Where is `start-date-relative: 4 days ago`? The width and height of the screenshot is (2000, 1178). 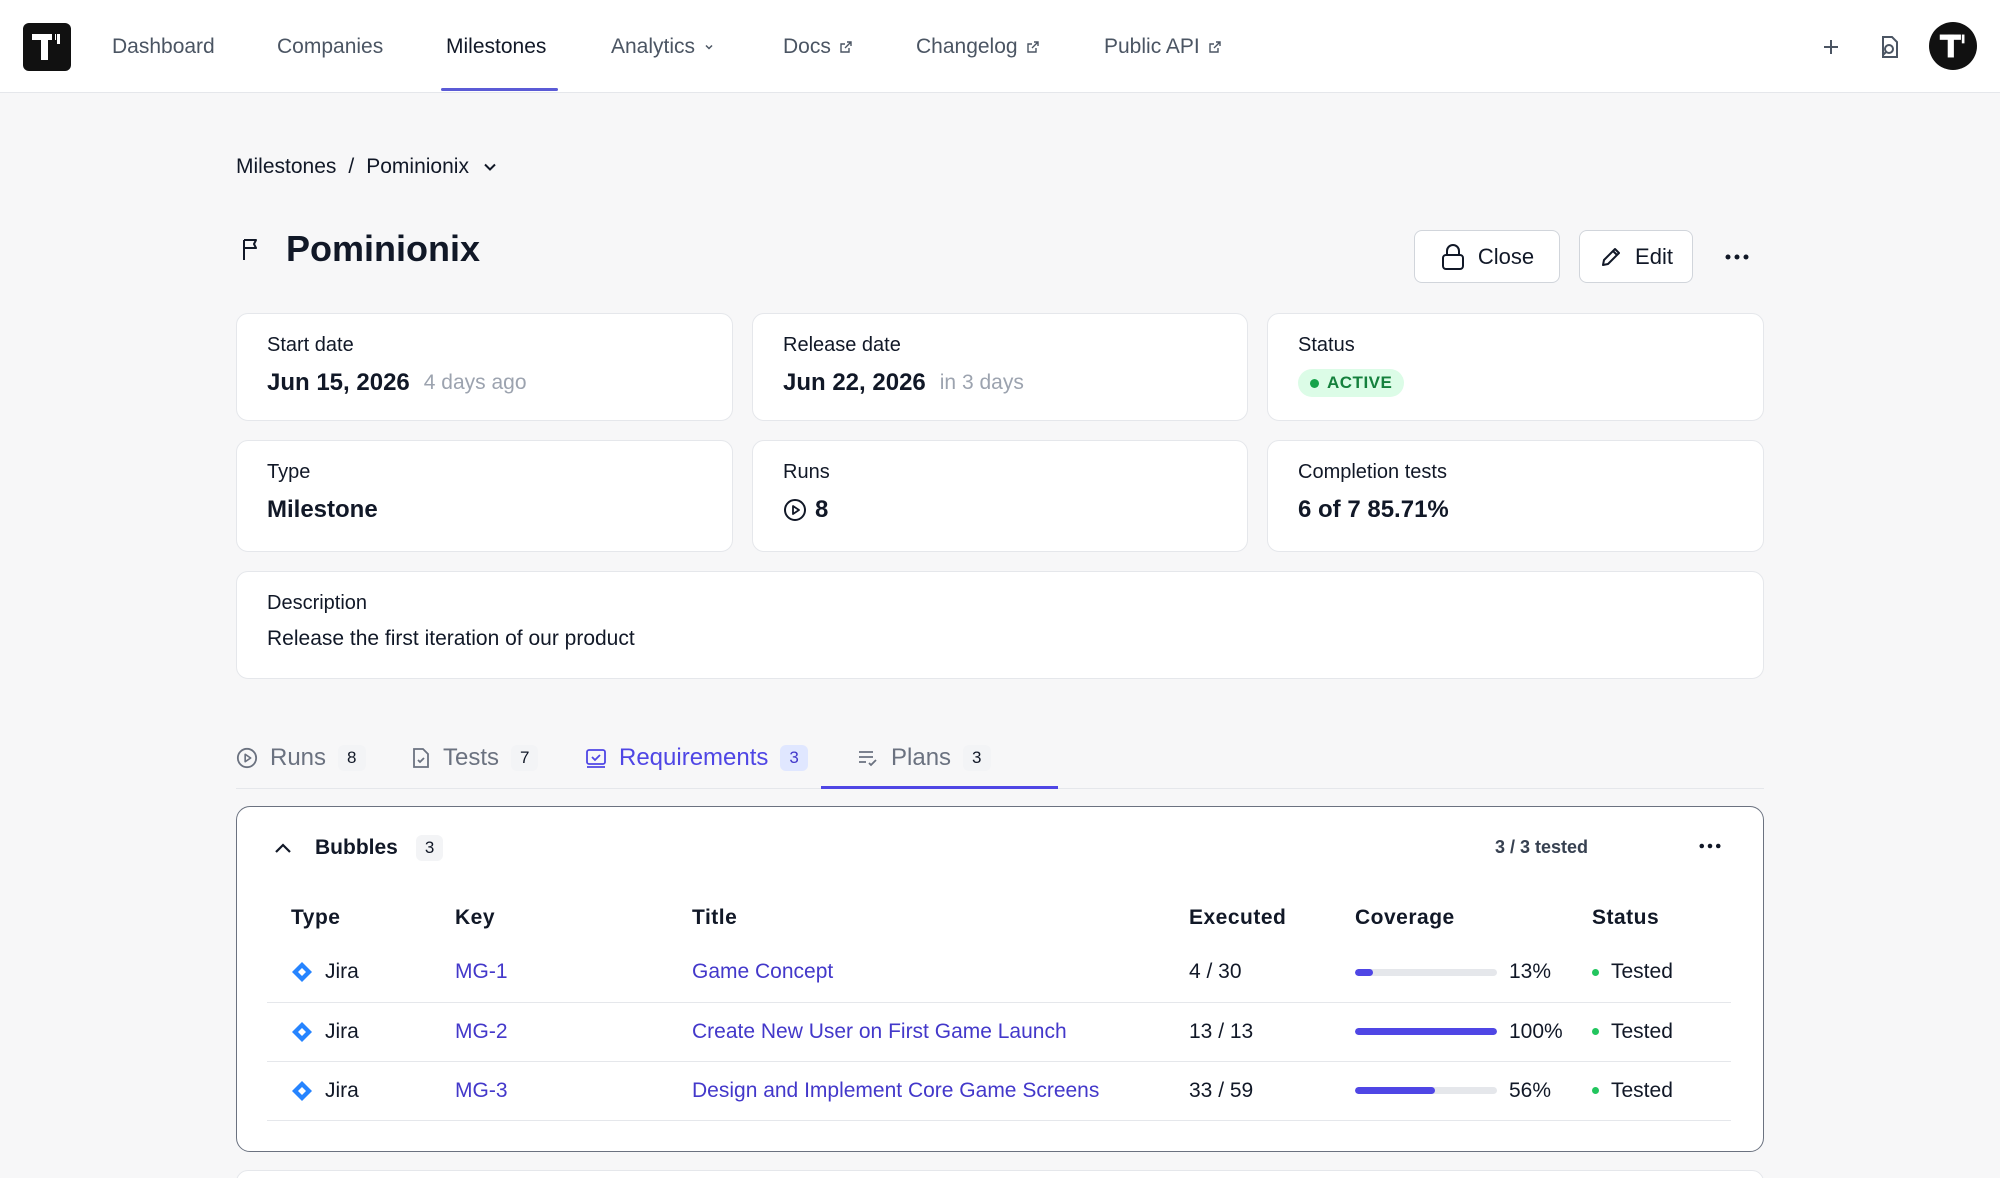 start-date-relative: 4 days ago is located at coordinates (475, 382).